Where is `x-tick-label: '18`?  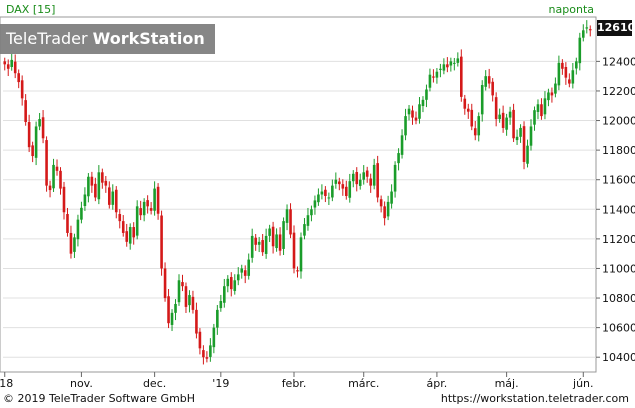 x-tick-label: '18 is located at coordinates (6, 383).